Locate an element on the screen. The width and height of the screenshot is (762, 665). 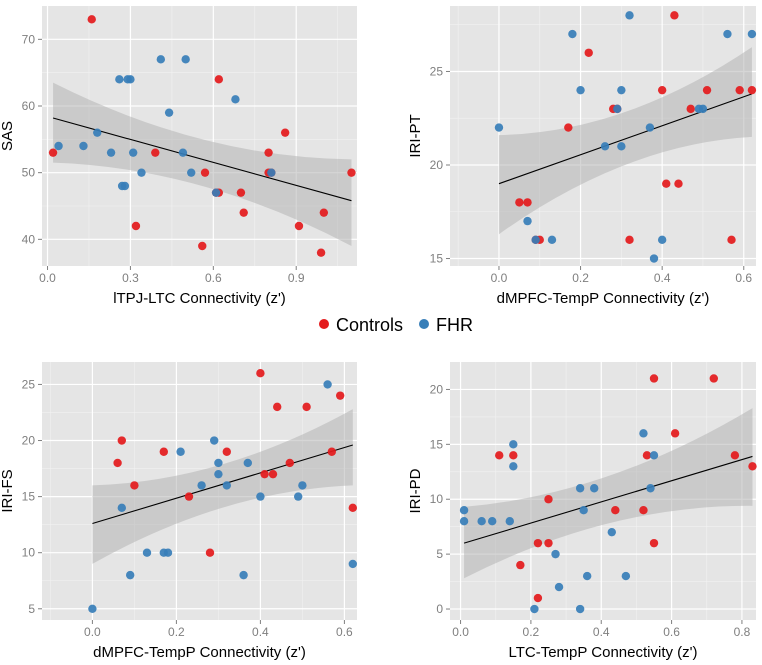
x-axis-title: lTPJ-LTC Connectivity (z') is located at coordinates (199, 298).